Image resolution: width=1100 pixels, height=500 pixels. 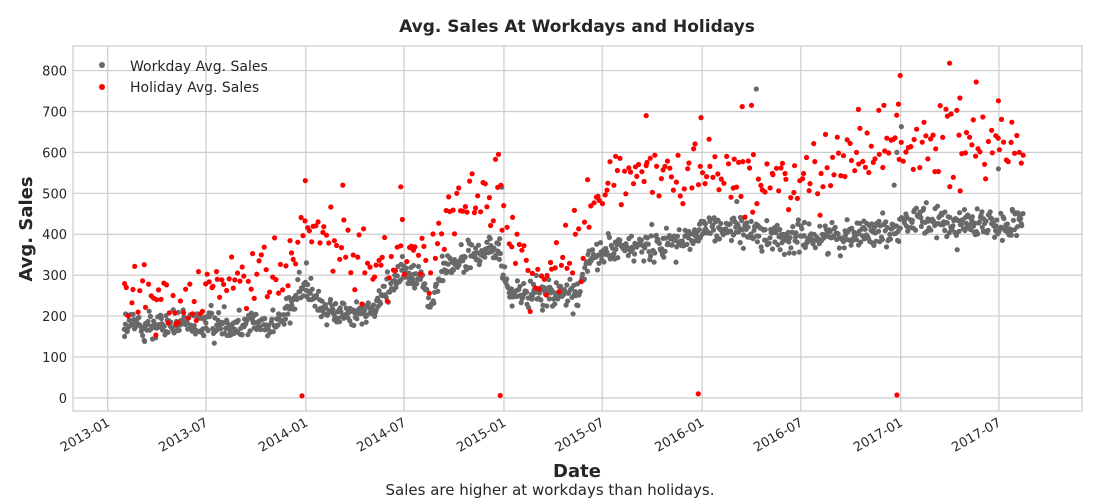 What do you see at coordinates (580, 435) in the screenshot?
I see `x-tick-label: 2015-07` at bounding box center [580, 435].